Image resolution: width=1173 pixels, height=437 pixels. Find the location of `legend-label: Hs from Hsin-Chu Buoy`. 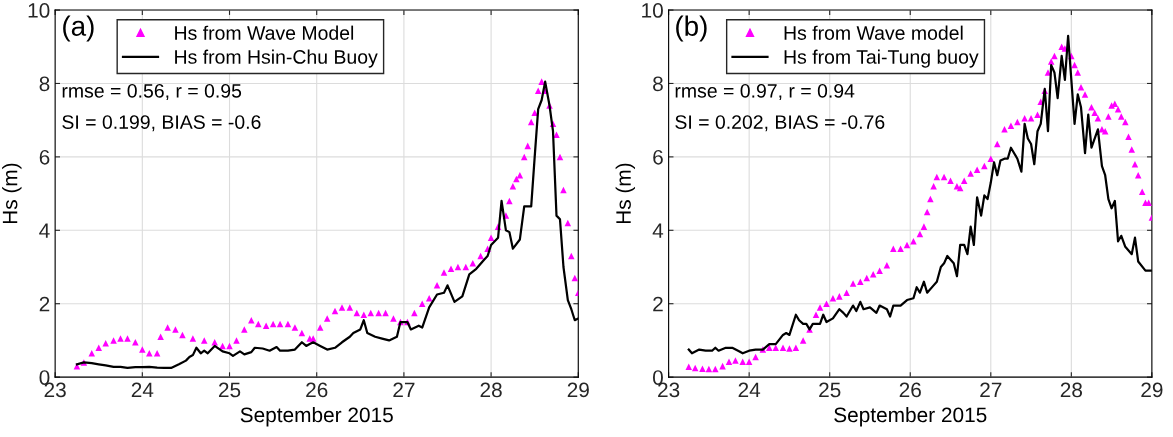

legend-label: Hs from Hsin-Chu Buoy is located at coordinates (276, 58).